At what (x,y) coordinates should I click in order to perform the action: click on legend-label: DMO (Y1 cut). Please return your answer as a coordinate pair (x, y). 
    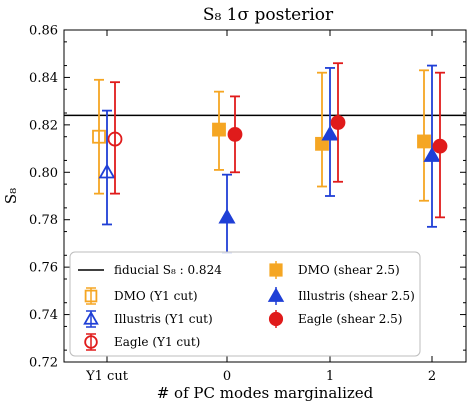
    Looking at the image, I should click on (156, 296).